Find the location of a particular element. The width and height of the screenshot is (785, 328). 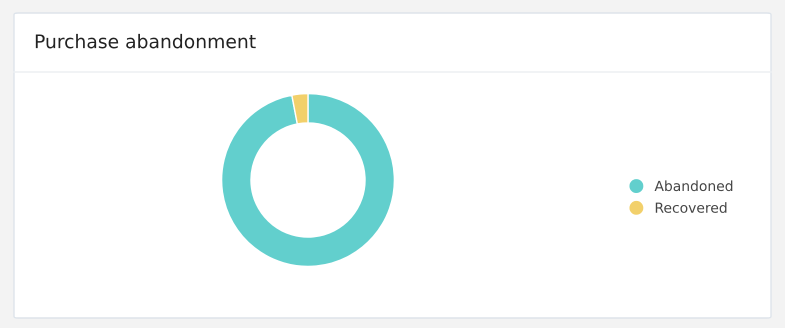

legend-label: Abandoned is located at coordinates (693, 186).